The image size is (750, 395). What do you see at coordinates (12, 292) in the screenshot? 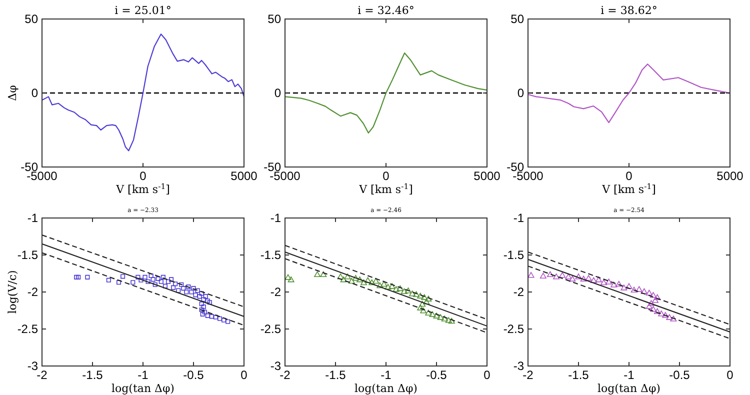
I see `y-axis-title: log(V/c)` at bounding box center [12, 292].